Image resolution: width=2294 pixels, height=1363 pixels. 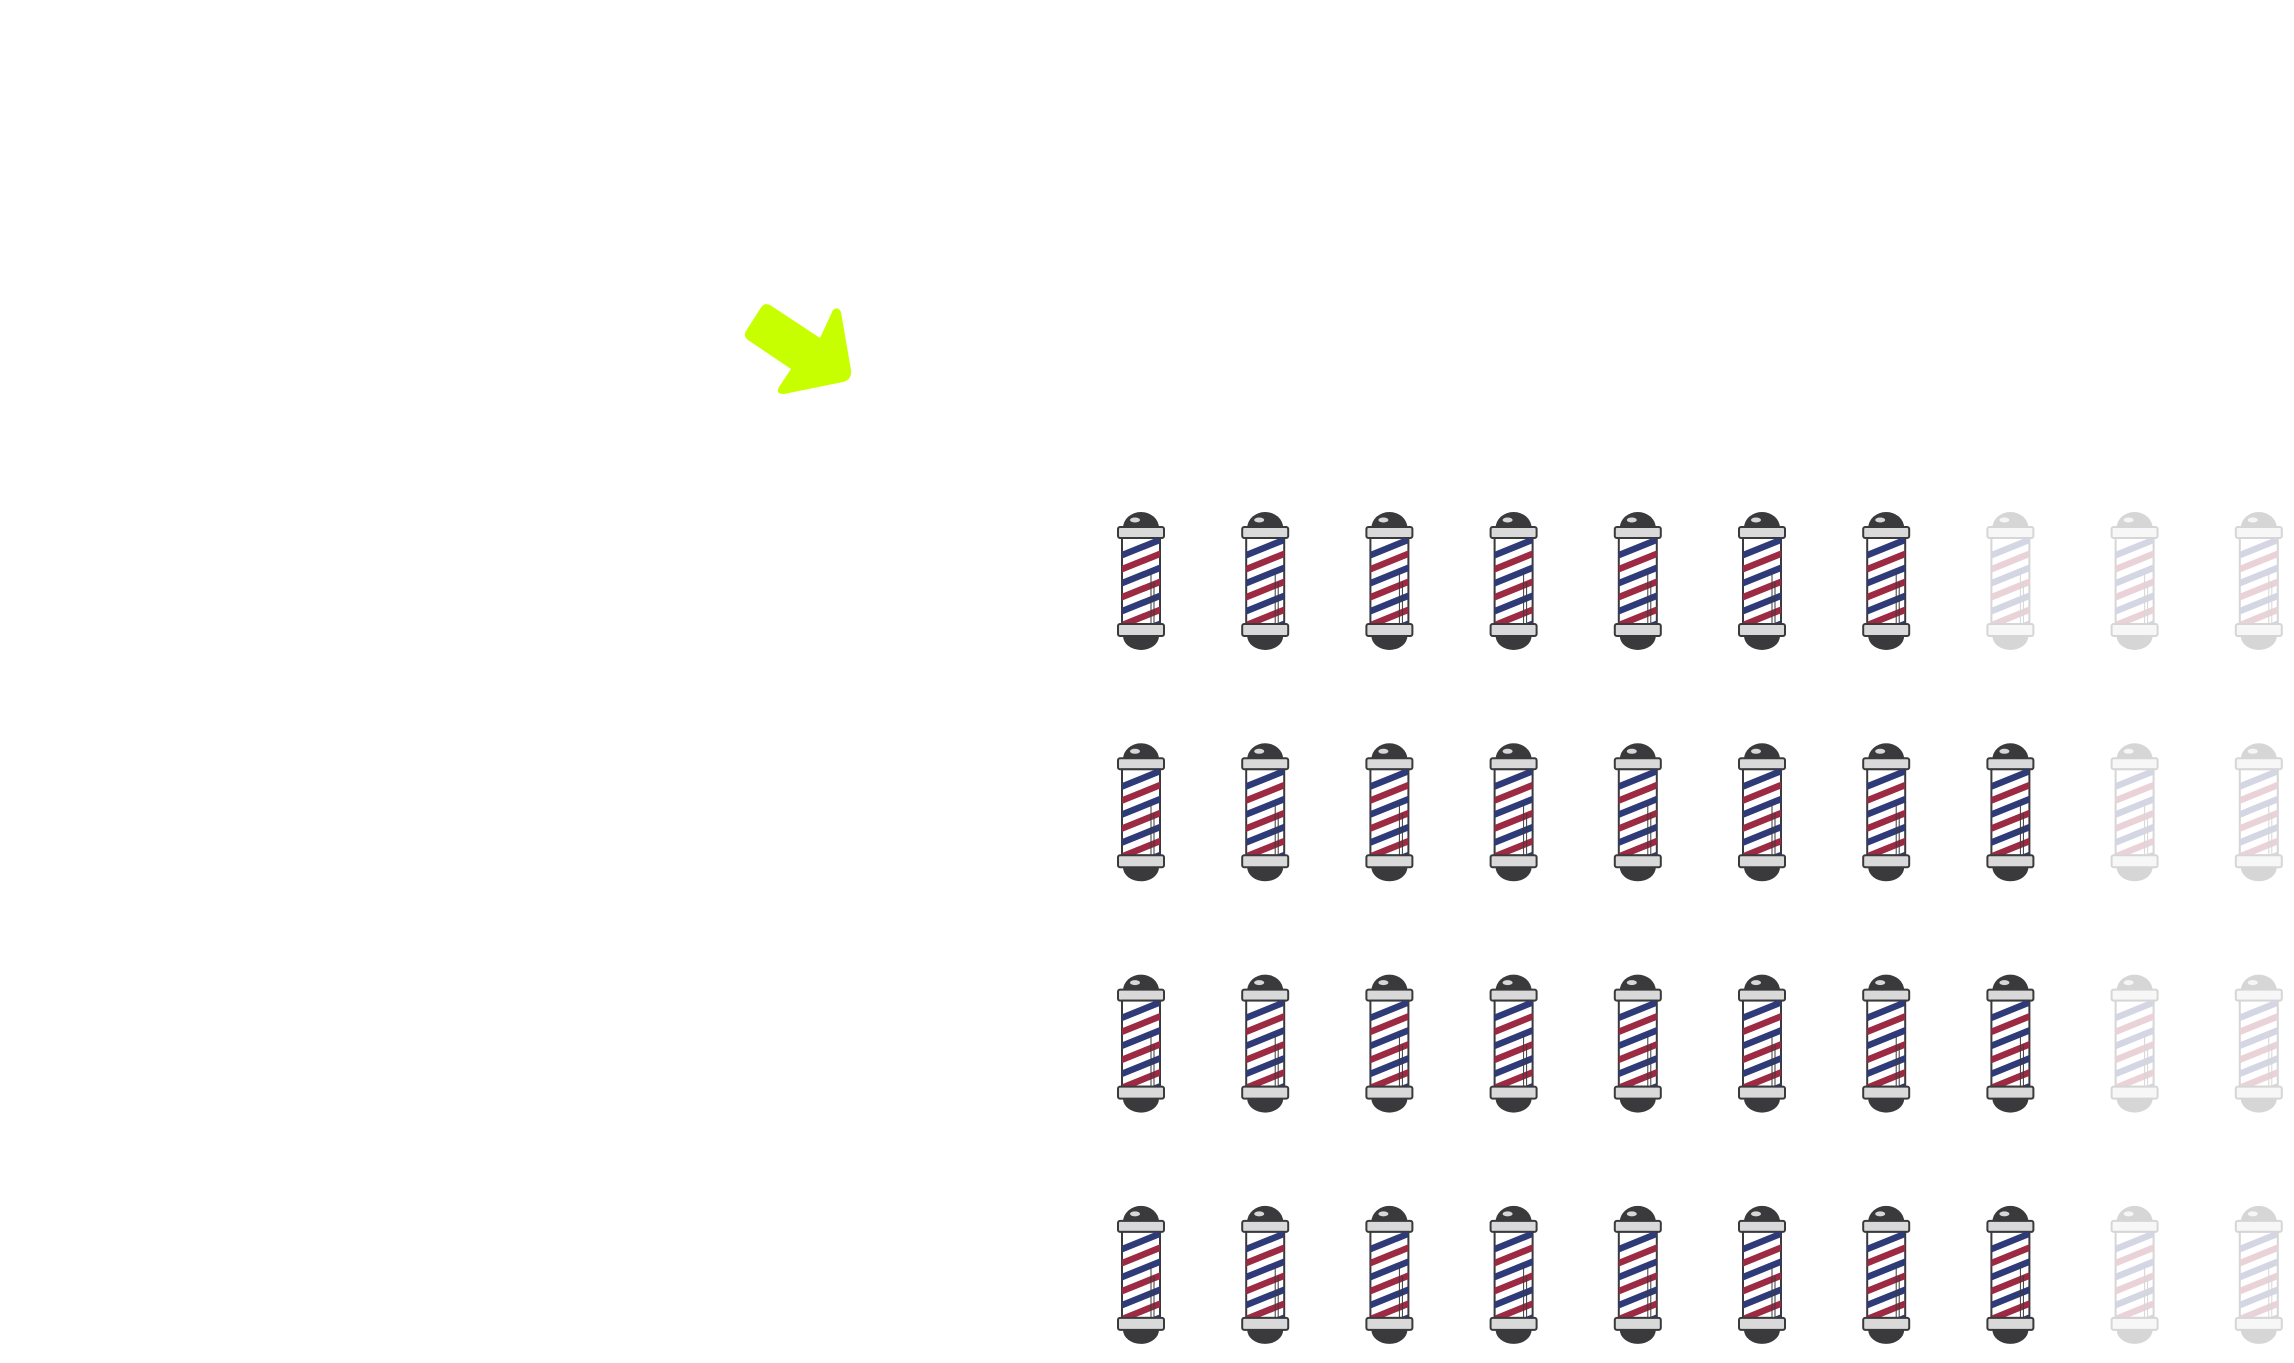 What do you see at coordinates (798, 349) in the screenshot?
I see `arrow-down-right-icon` at bounding box center [798, 349].